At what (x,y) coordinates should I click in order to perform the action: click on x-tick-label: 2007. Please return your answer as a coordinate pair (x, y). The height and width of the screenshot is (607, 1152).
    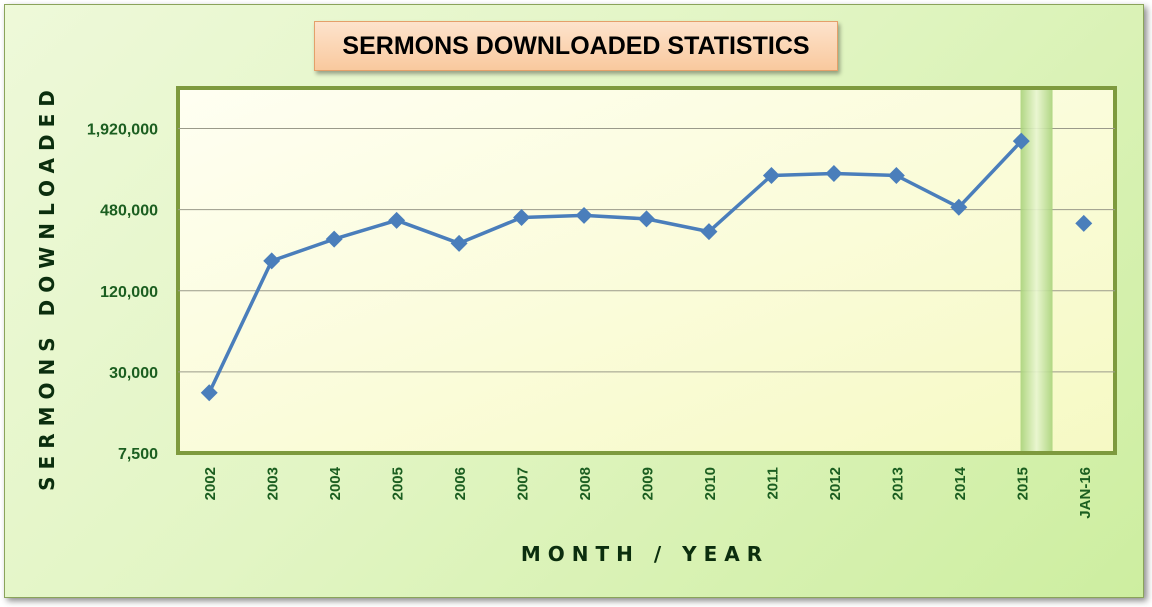
    Looking at the image, I should click on (523, 483).